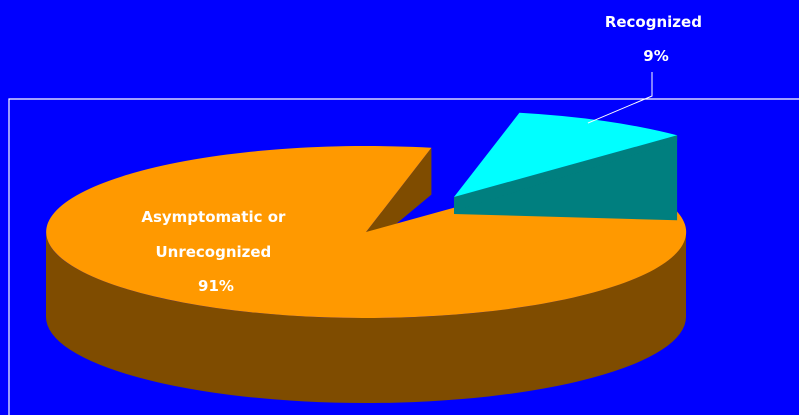  Describe the element at coordinates (216, 286) in the screenshot. I see `value-label: 91%` at that location.